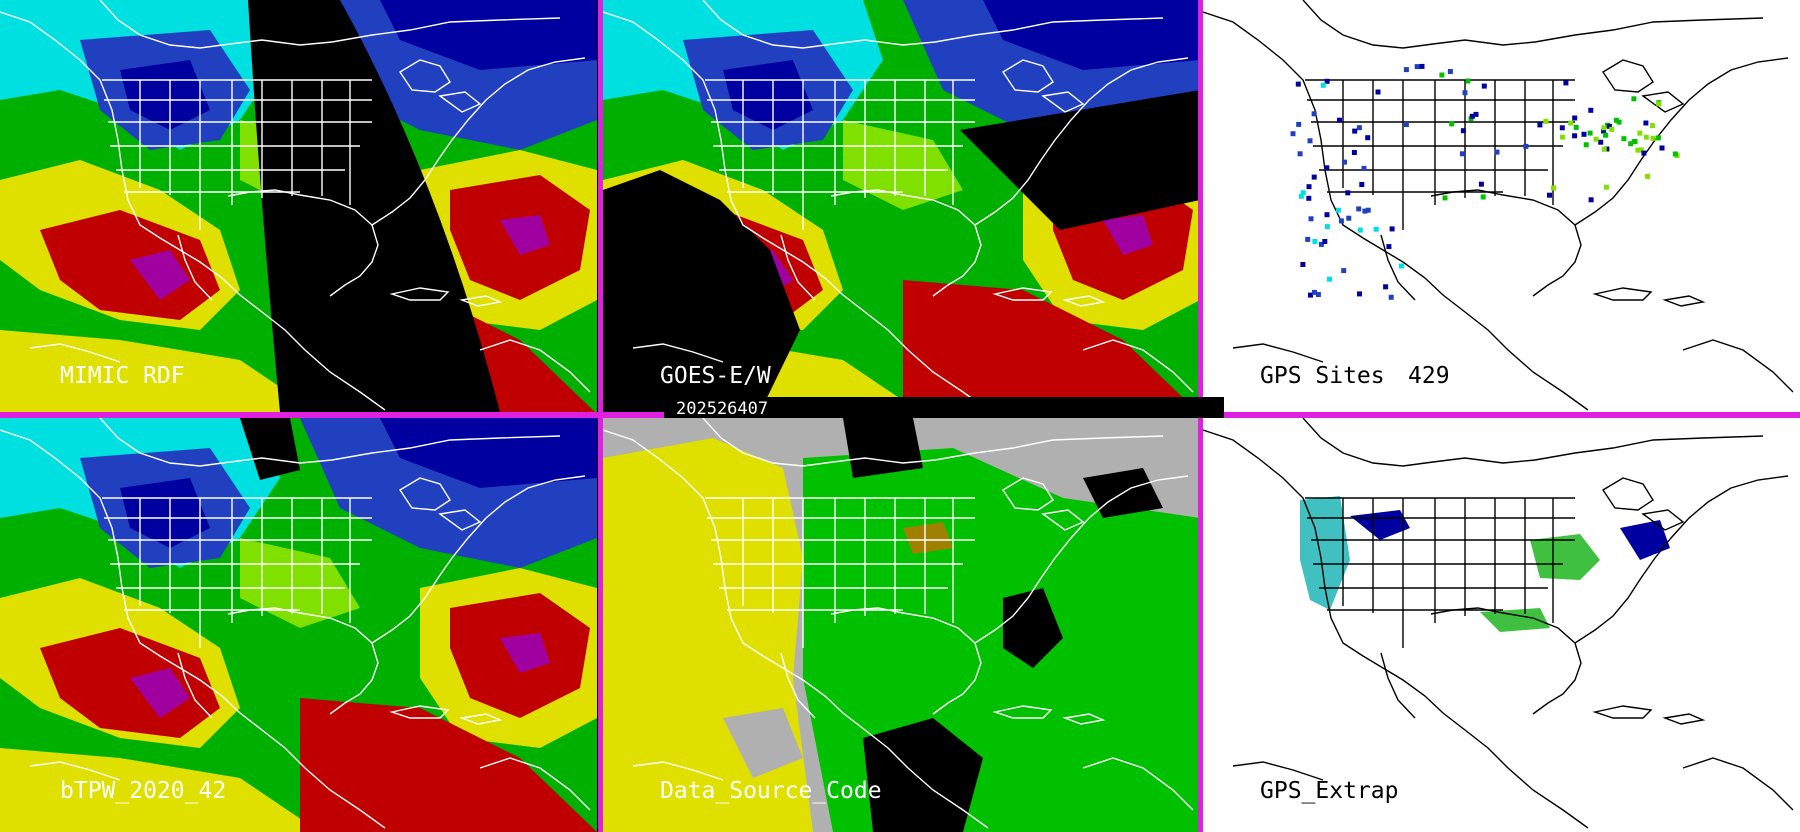 The image size is (1800, 832). I want to click on label-btpw: bTPW_2020_42, so click(143, 791).